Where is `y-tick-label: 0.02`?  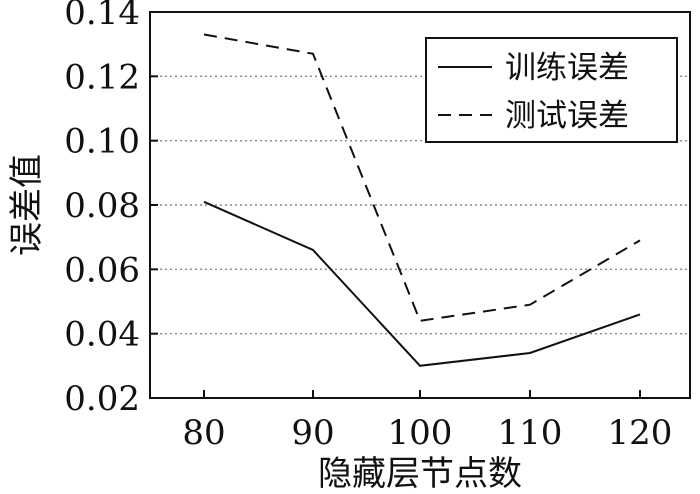
y-tick-label: 0.02 is located at coordinates (102, 399).